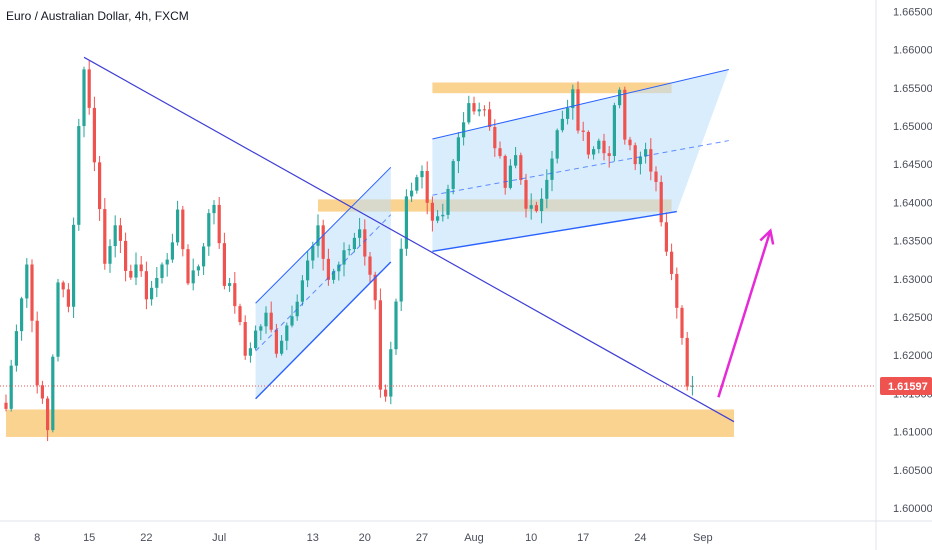 The image size is (932, 550). I want to click on last-price-badge, so click(906, 386).